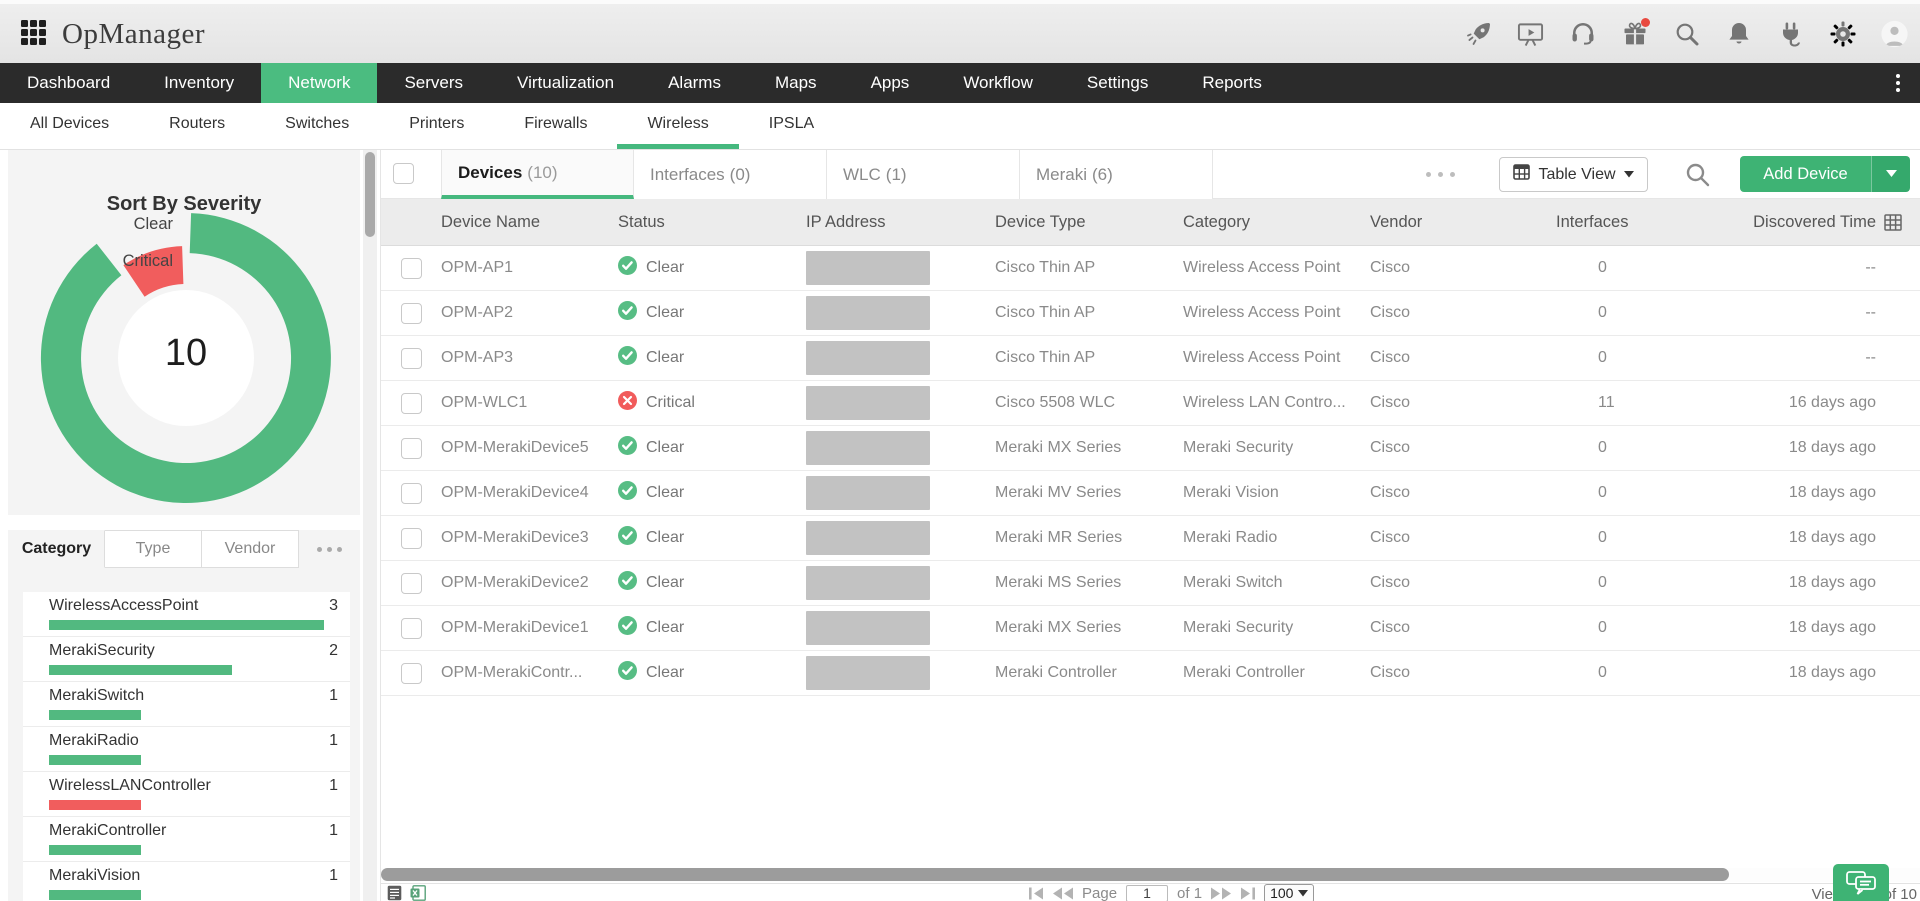 Image resolution: width=1920 pixels, height=901 pixels. I want to click on nav-overflow-kebab-icon, so click(1898, 83).